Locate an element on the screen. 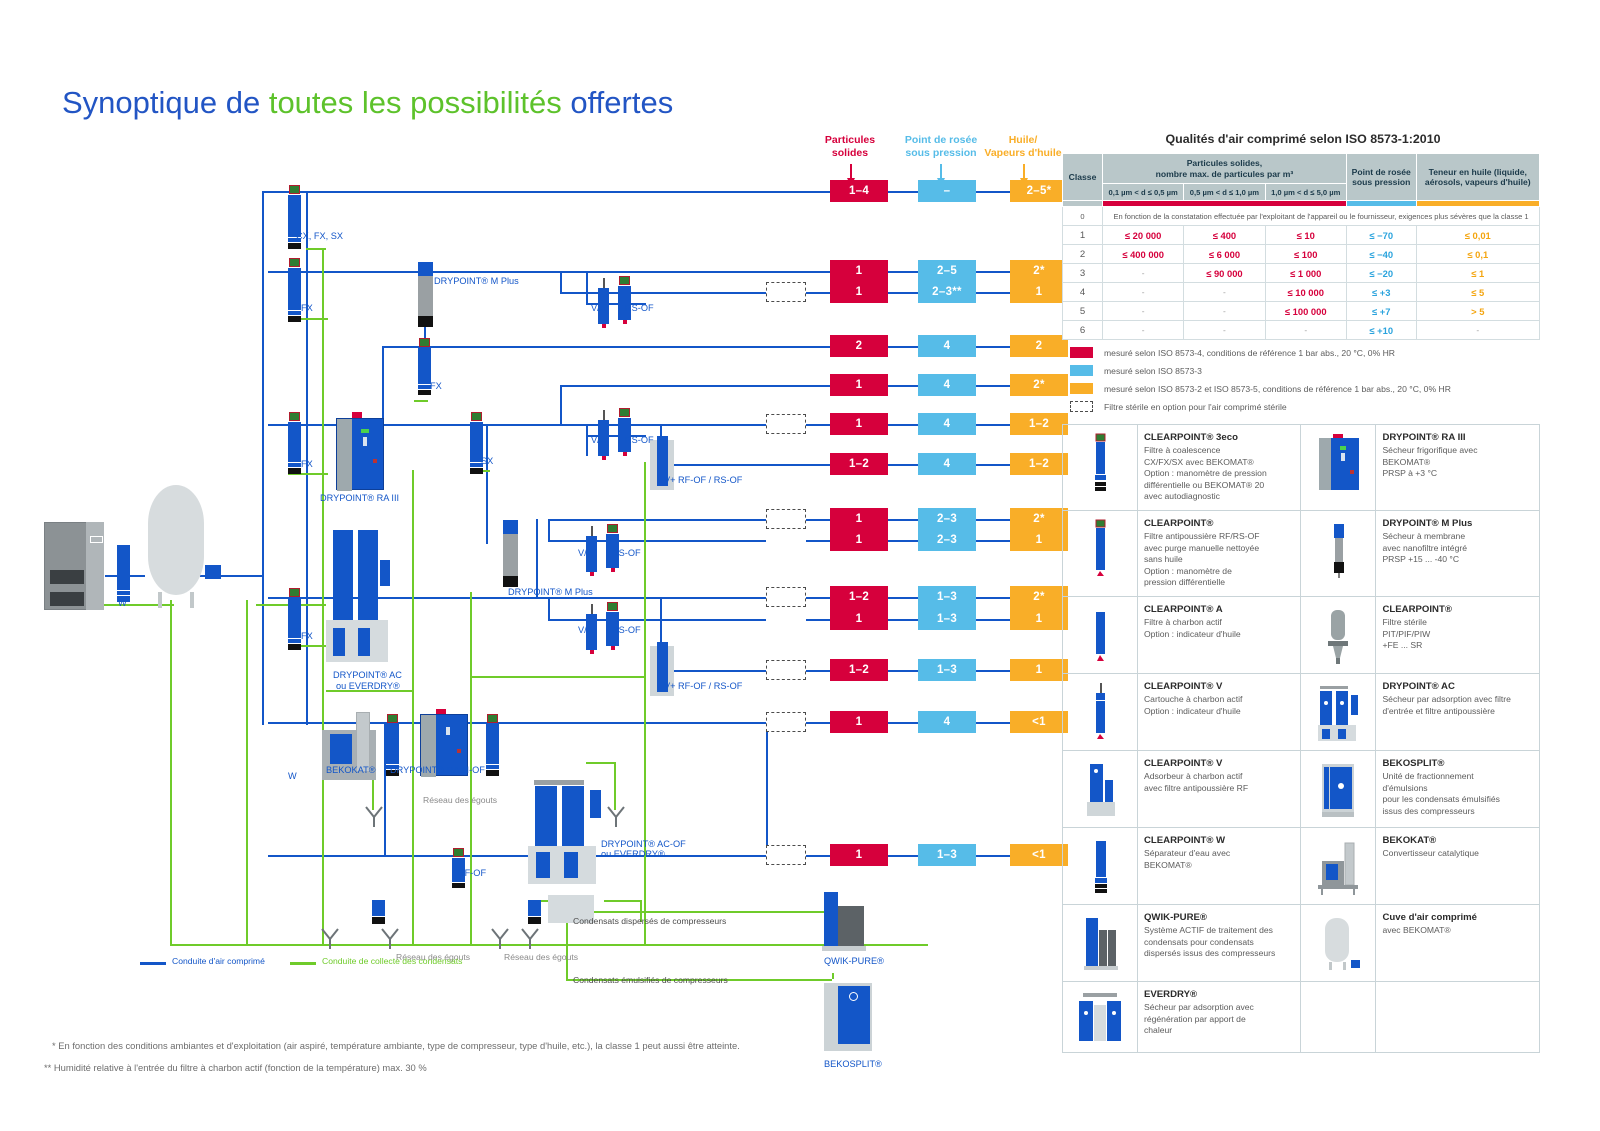 Image resolution: width=1600 pixels, height=1131 pixels. condensate-label-1: Condensats émulsifiés de compresseurs is located at coordinates (650, 980).